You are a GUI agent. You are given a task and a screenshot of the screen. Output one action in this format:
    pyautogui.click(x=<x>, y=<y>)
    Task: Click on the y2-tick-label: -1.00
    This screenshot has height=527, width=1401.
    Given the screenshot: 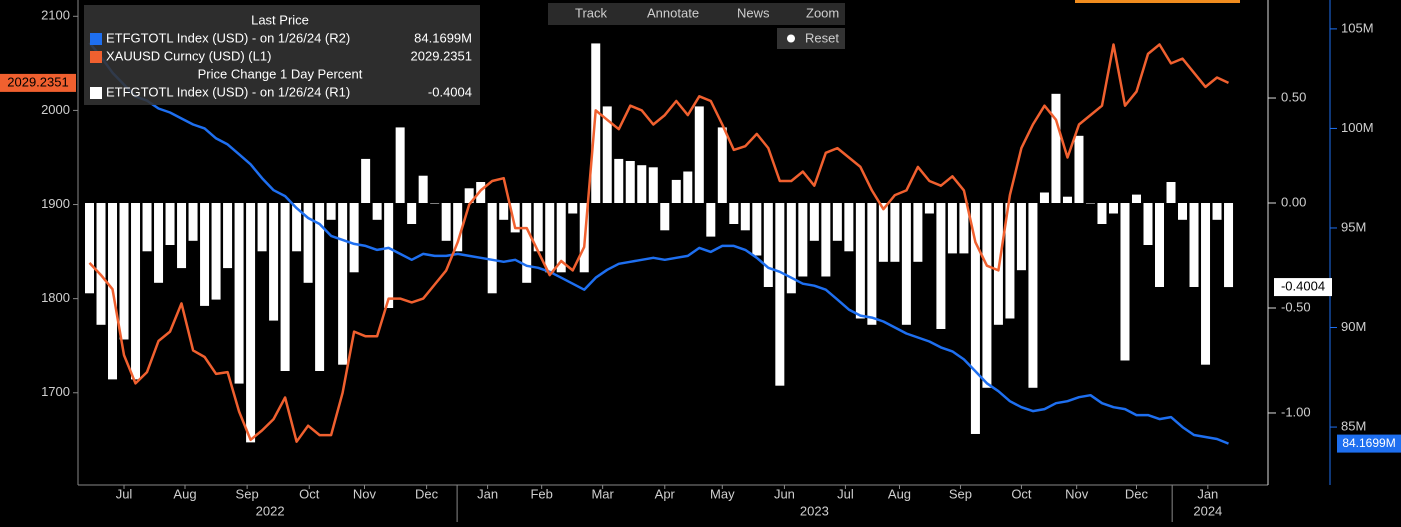 What is the action you would take?
    pyautogui.click(x=1296, y=411)
    